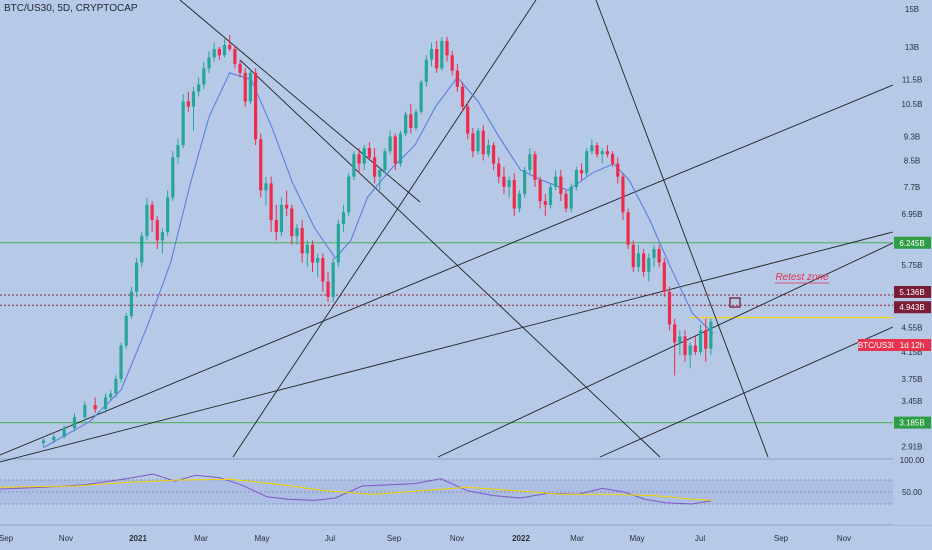 This screenshot has height=550, width=932. I want to click on badge-support-upper-label: 6.245B, so click(911, 243).